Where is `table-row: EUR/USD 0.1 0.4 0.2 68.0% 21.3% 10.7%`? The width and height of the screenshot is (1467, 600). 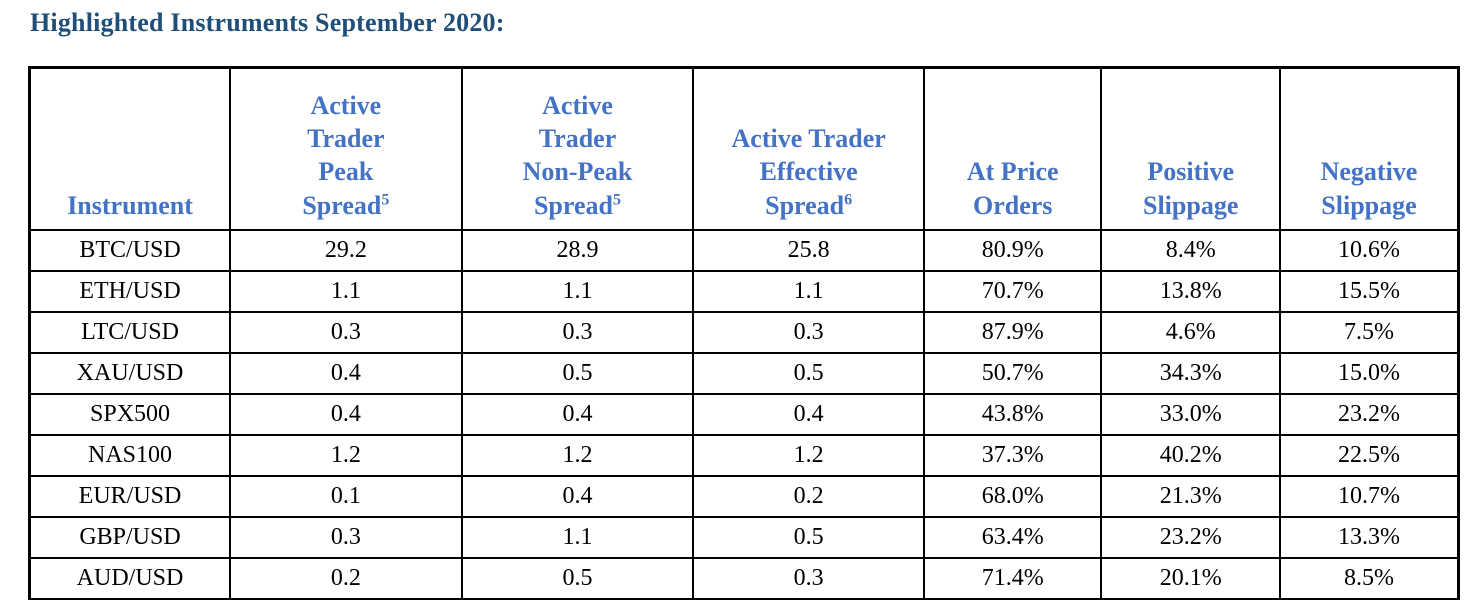 table-row: EUR/USD 0.1 0.4 0.2 68.0% 21.3% 10.7% is located at coordinates (744, 496).